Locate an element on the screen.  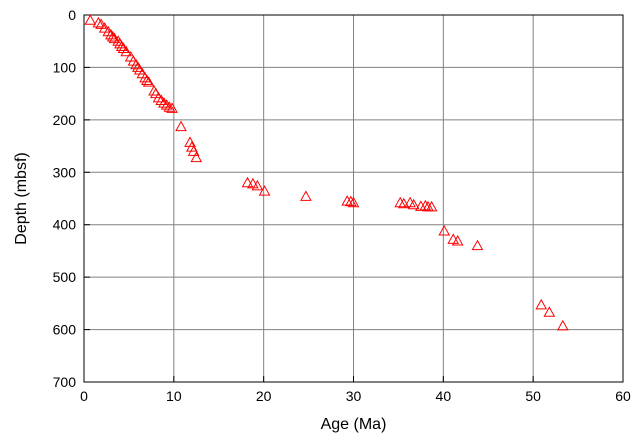
y-tick-label: 0 is located at coordinates (72, 15).